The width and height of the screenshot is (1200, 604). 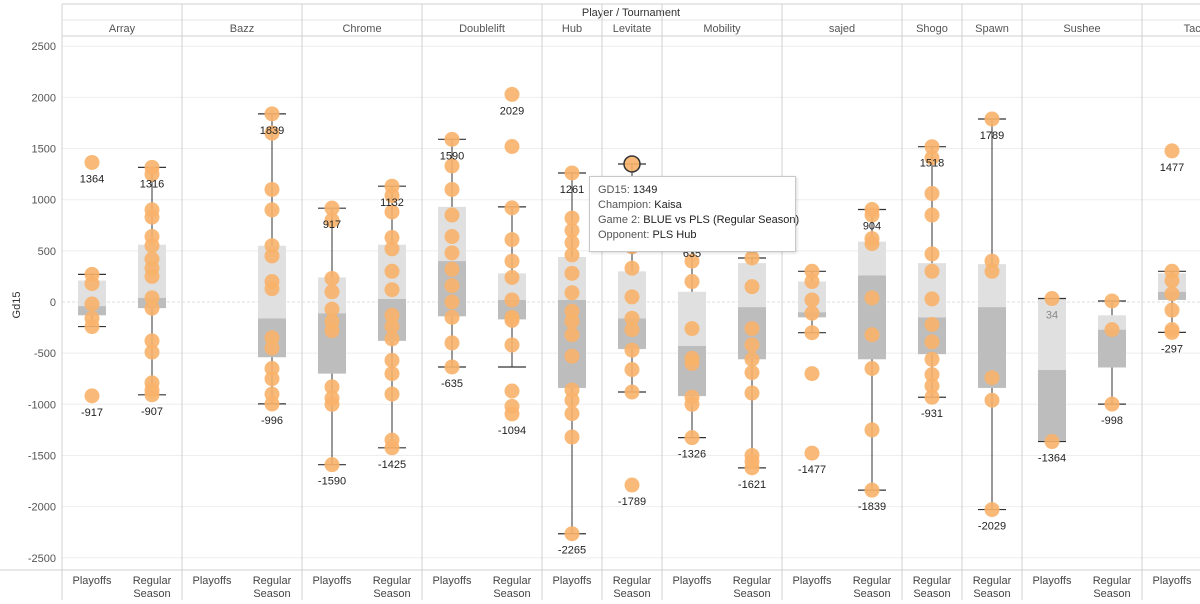 I want to click on y-tick-label: -500, so click(x=45, y=354).